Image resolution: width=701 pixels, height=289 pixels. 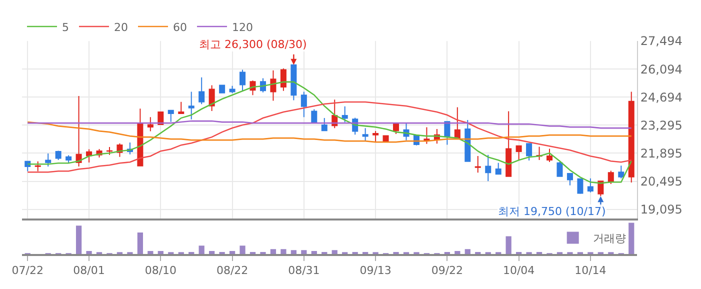 I want to click on x-tick-label: 09/13, so click(x=376, y=271).